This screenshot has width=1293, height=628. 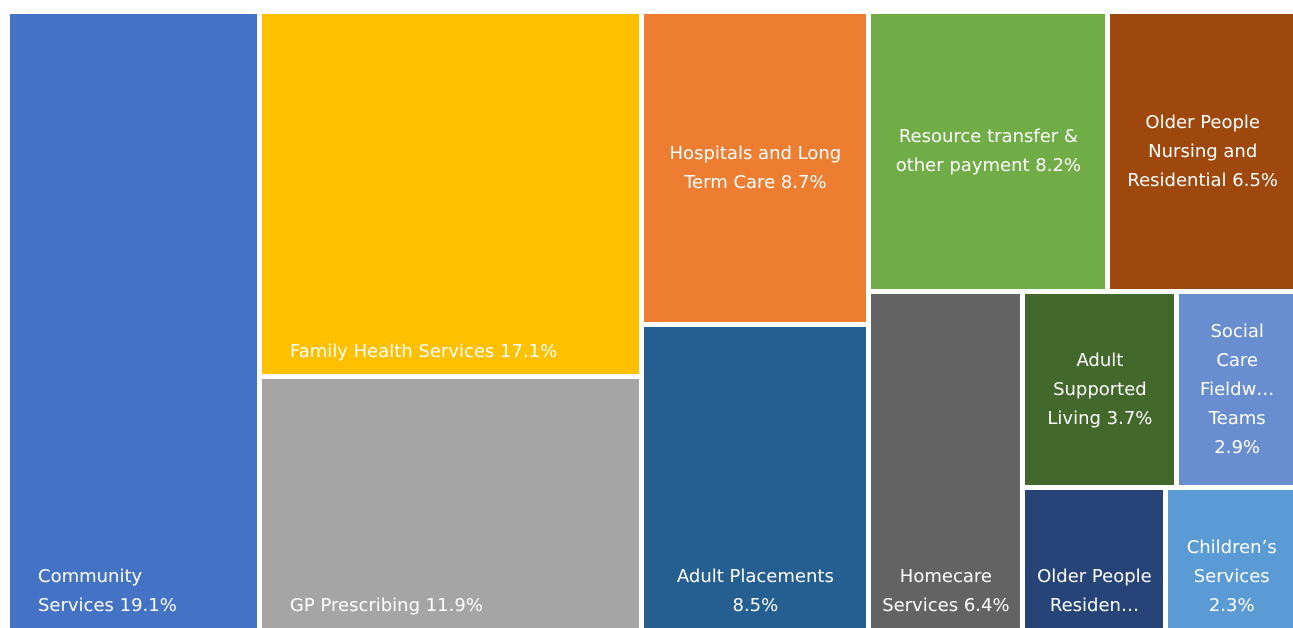 I want to click on value-label: 2.3%, so click(x=1231, y=605).